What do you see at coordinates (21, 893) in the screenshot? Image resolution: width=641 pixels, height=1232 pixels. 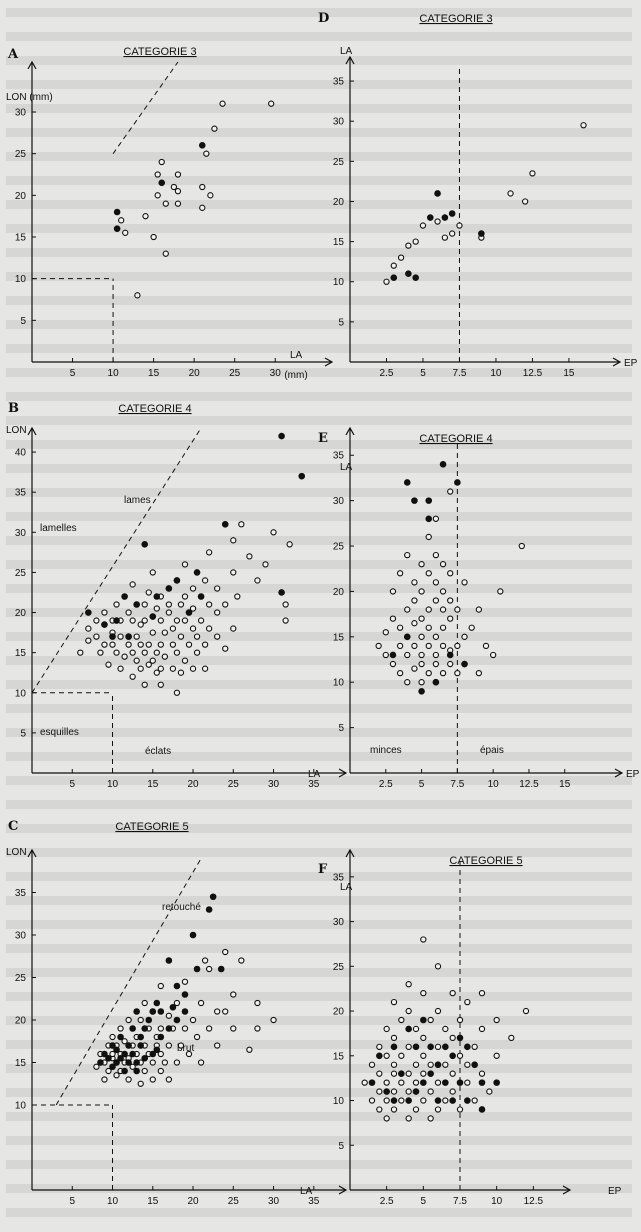 I see `y-tick-label: 35` at bounding box center [21, 893].